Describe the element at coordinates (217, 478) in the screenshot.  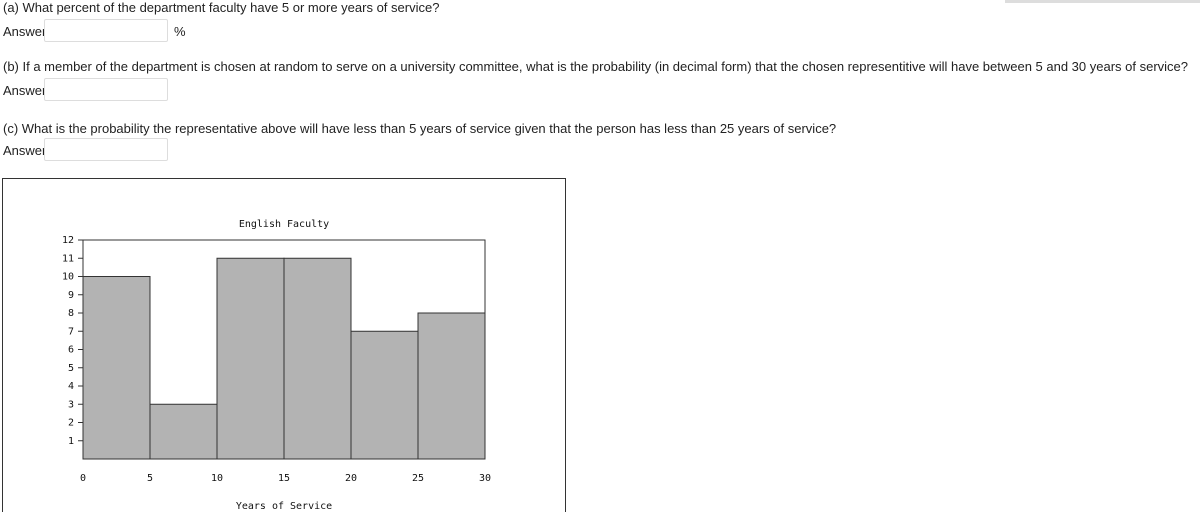
I see `x-tick-label: 10` at that location.